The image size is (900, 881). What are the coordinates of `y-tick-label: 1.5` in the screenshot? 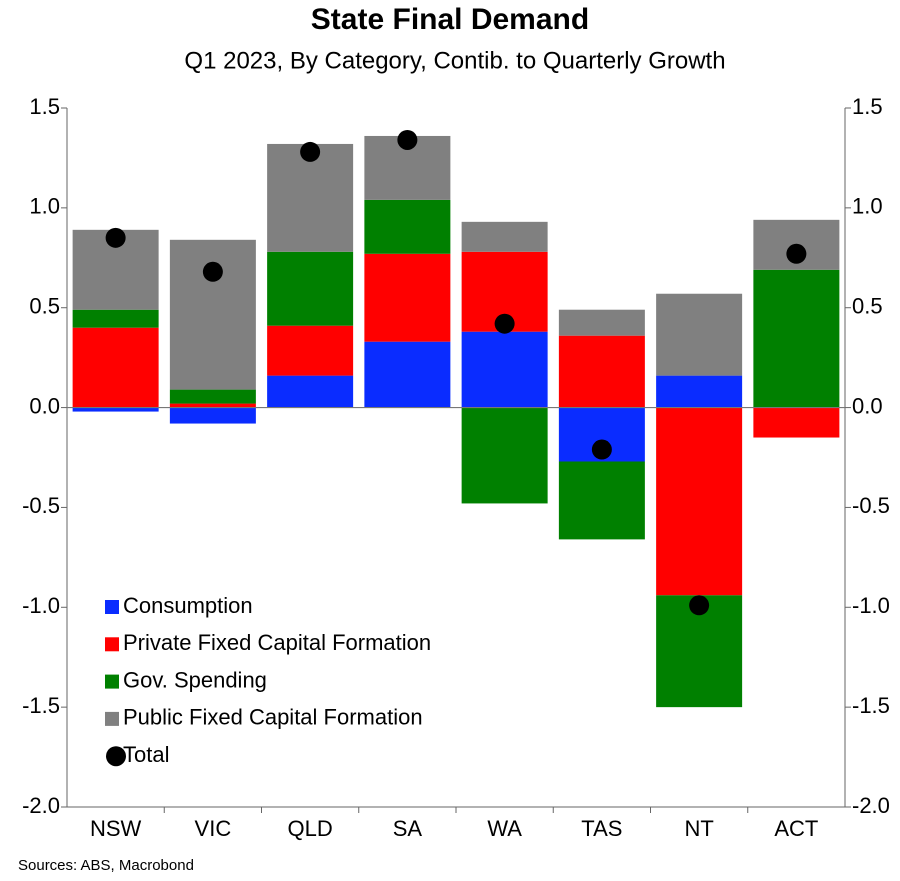 It's located at (44, 106).